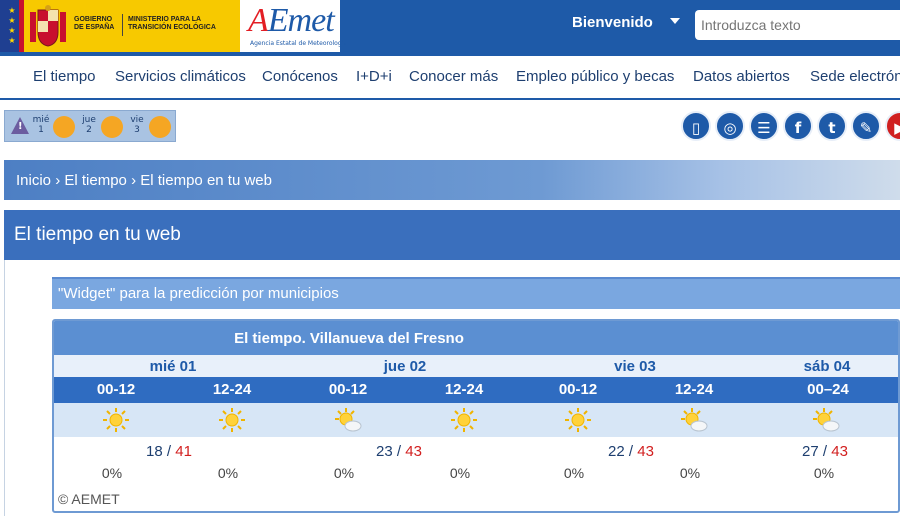 The height and width of the screenshot is (516, 900). Describe the element at coordinates (349, 338) in the screenshot. I see `widget-title: El tiempo. Villanueva del Fresno` at that location.